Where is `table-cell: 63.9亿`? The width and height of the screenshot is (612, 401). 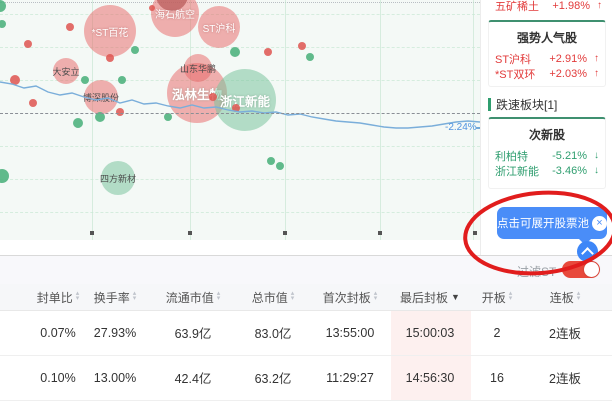 table-cell: 63.9亿 is located at coordinates (193, 334).